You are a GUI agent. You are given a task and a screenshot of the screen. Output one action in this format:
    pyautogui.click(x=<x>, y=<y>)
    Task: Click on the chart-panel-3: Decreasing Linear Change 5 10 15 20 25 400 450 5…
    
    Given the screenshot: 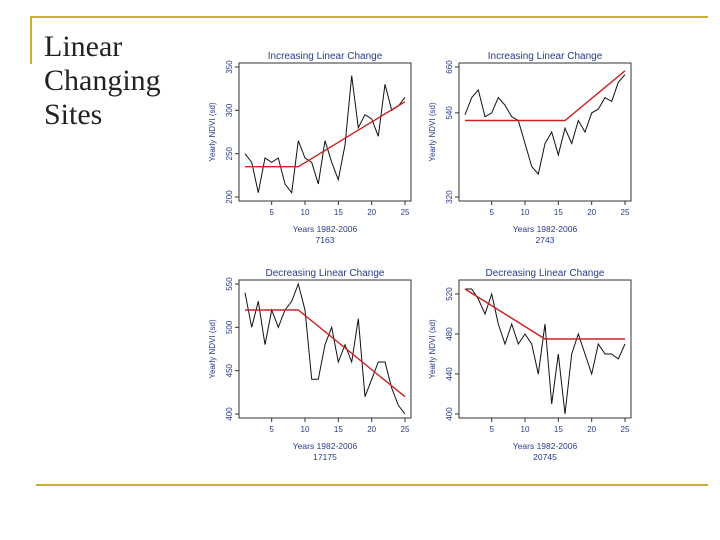 What is the action you would take?
    pyautogui.click(x=309, y=369)
    